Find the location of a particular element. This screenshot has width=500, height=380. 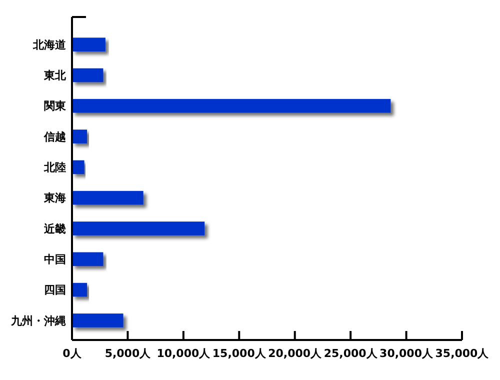

y-tick-label: 近畿 is located at coordinates (54, 229).